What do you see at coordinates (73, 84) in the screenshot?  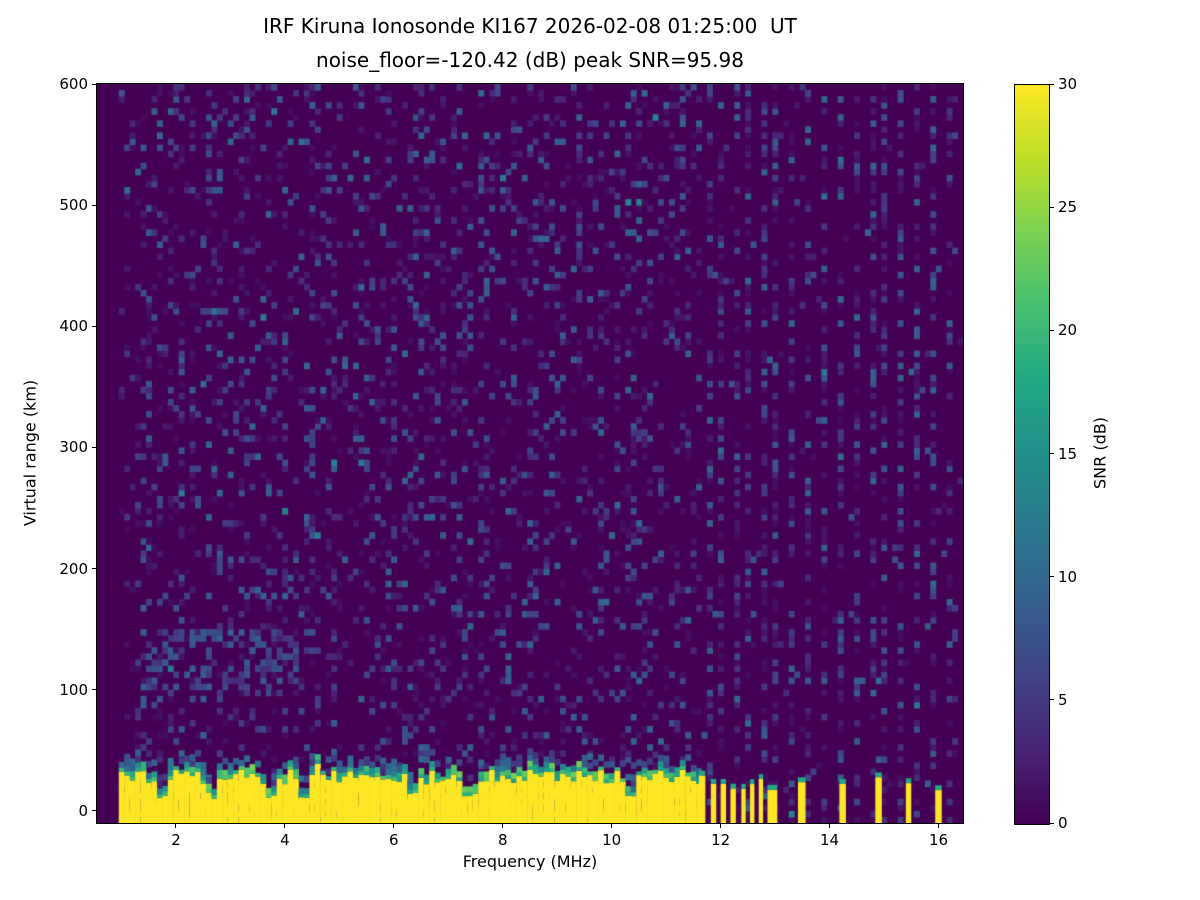 I see `y-tick-label: 600` at bounding box center [73, 84].